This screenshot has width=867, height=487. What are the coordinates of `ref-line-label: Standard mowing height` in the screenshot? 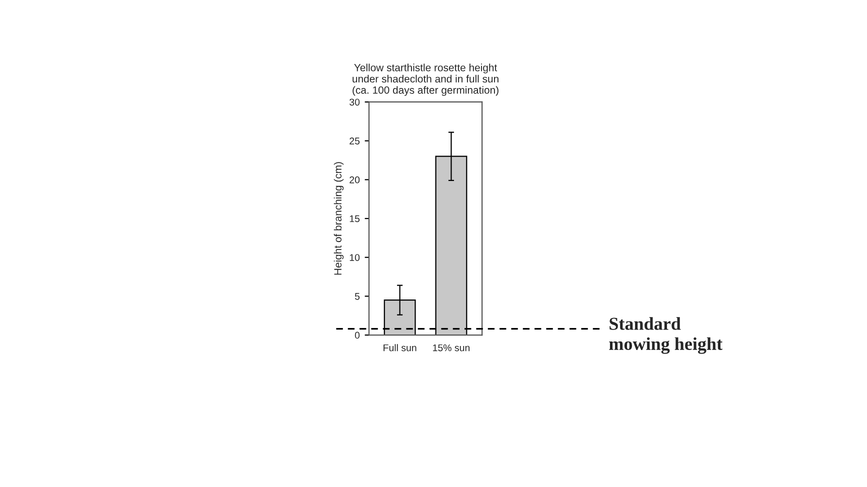 It's located at (665, 335).